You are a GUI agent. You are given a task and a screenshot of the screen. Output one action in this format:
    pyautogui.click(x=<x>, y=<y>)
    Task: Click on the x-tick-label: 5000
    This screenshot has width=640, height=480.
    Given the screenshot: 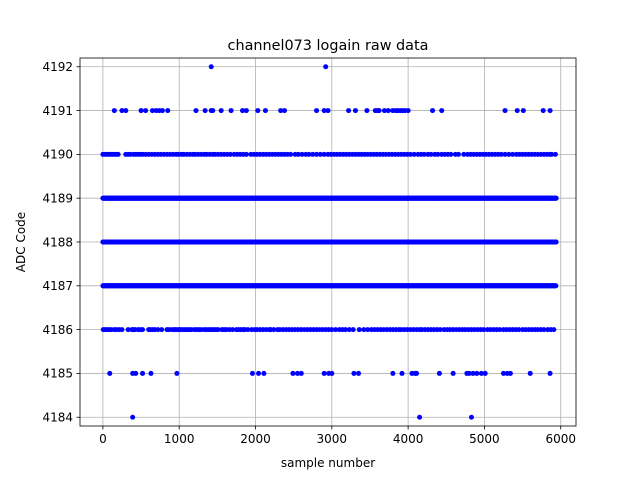 What is the action you would take?
    pyautogui.click(x=484, y=439)
    